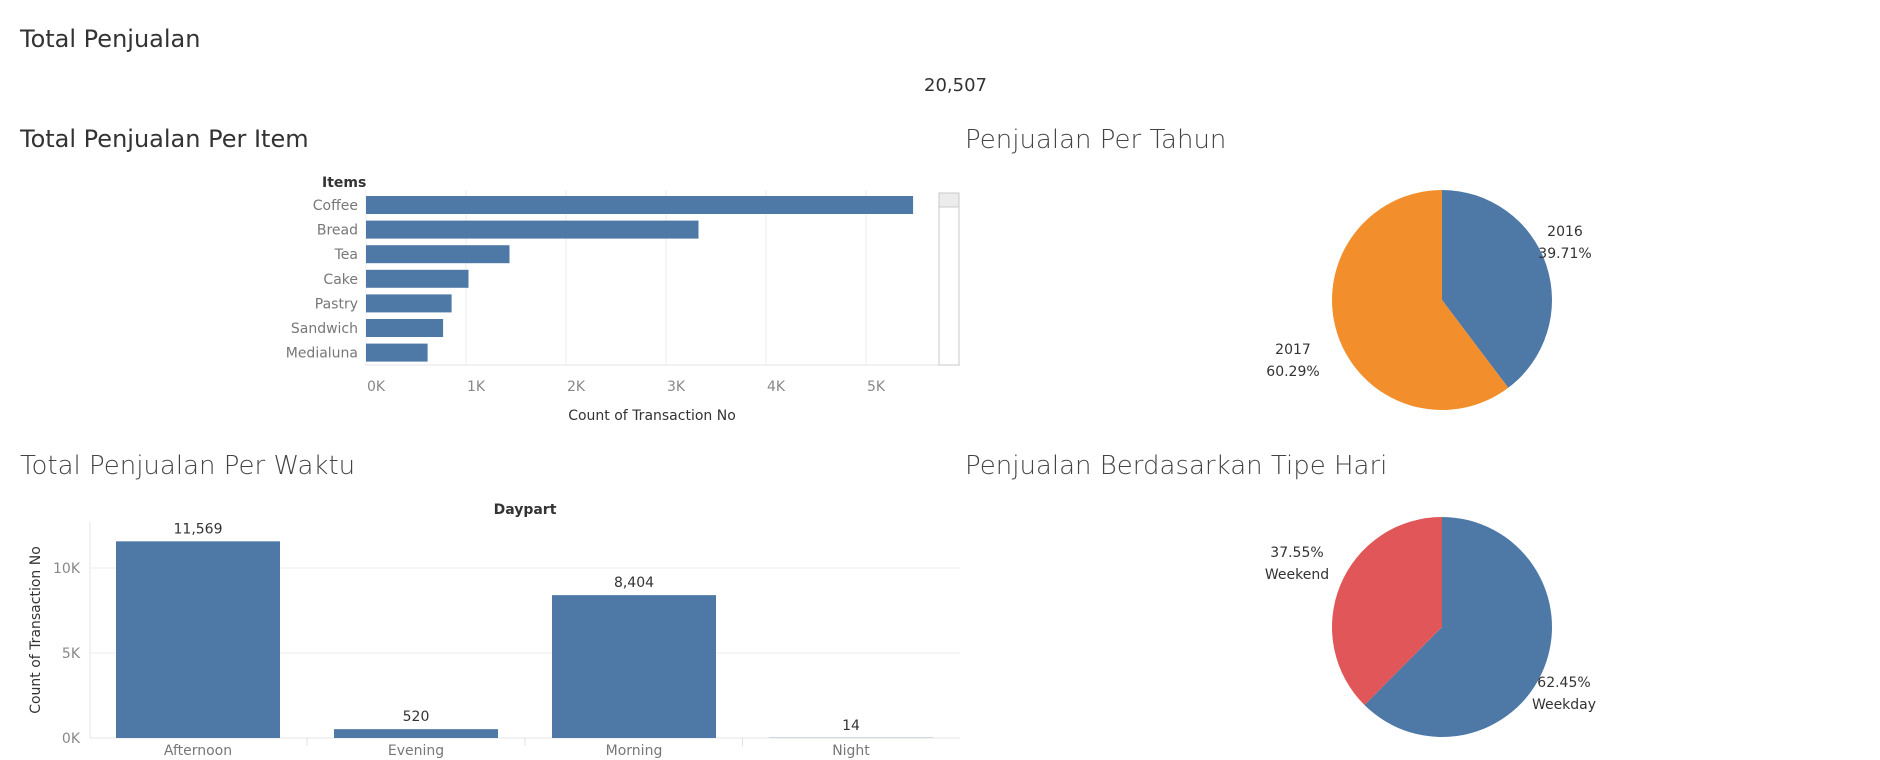 This screenshot has height=760, width=1880. Describe the element at coordinates (676, 387) in the screenshot. I see `items-x-tick-label: 3K` at that location.